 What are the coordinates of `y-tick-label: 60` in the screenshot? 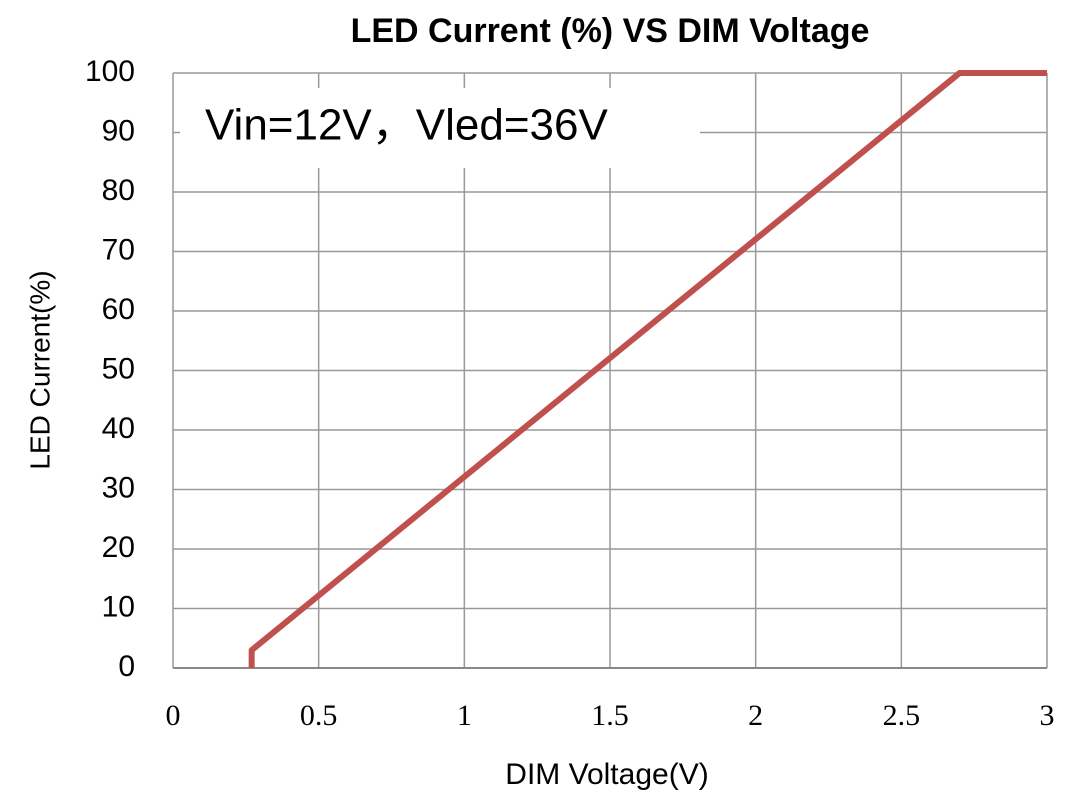 It's located at (118, 309).